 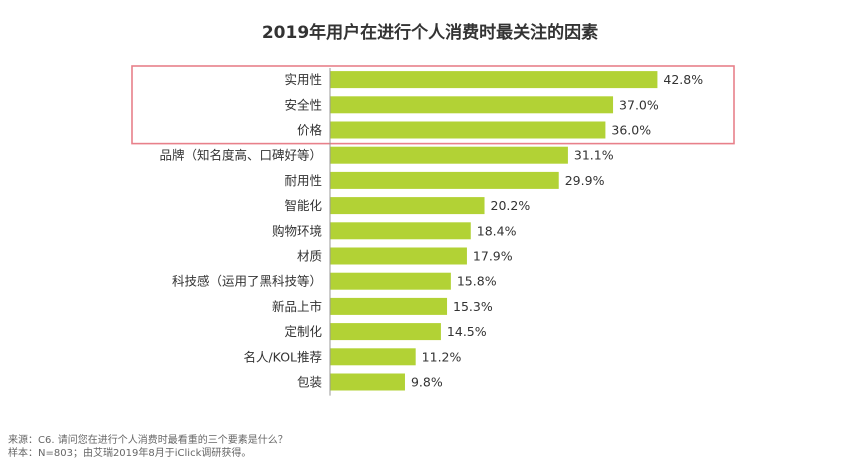 What do you see at coordinates (594, 155) in the screenshot?
I see `value-label: 31.1%` at bounding box center [594, 155].